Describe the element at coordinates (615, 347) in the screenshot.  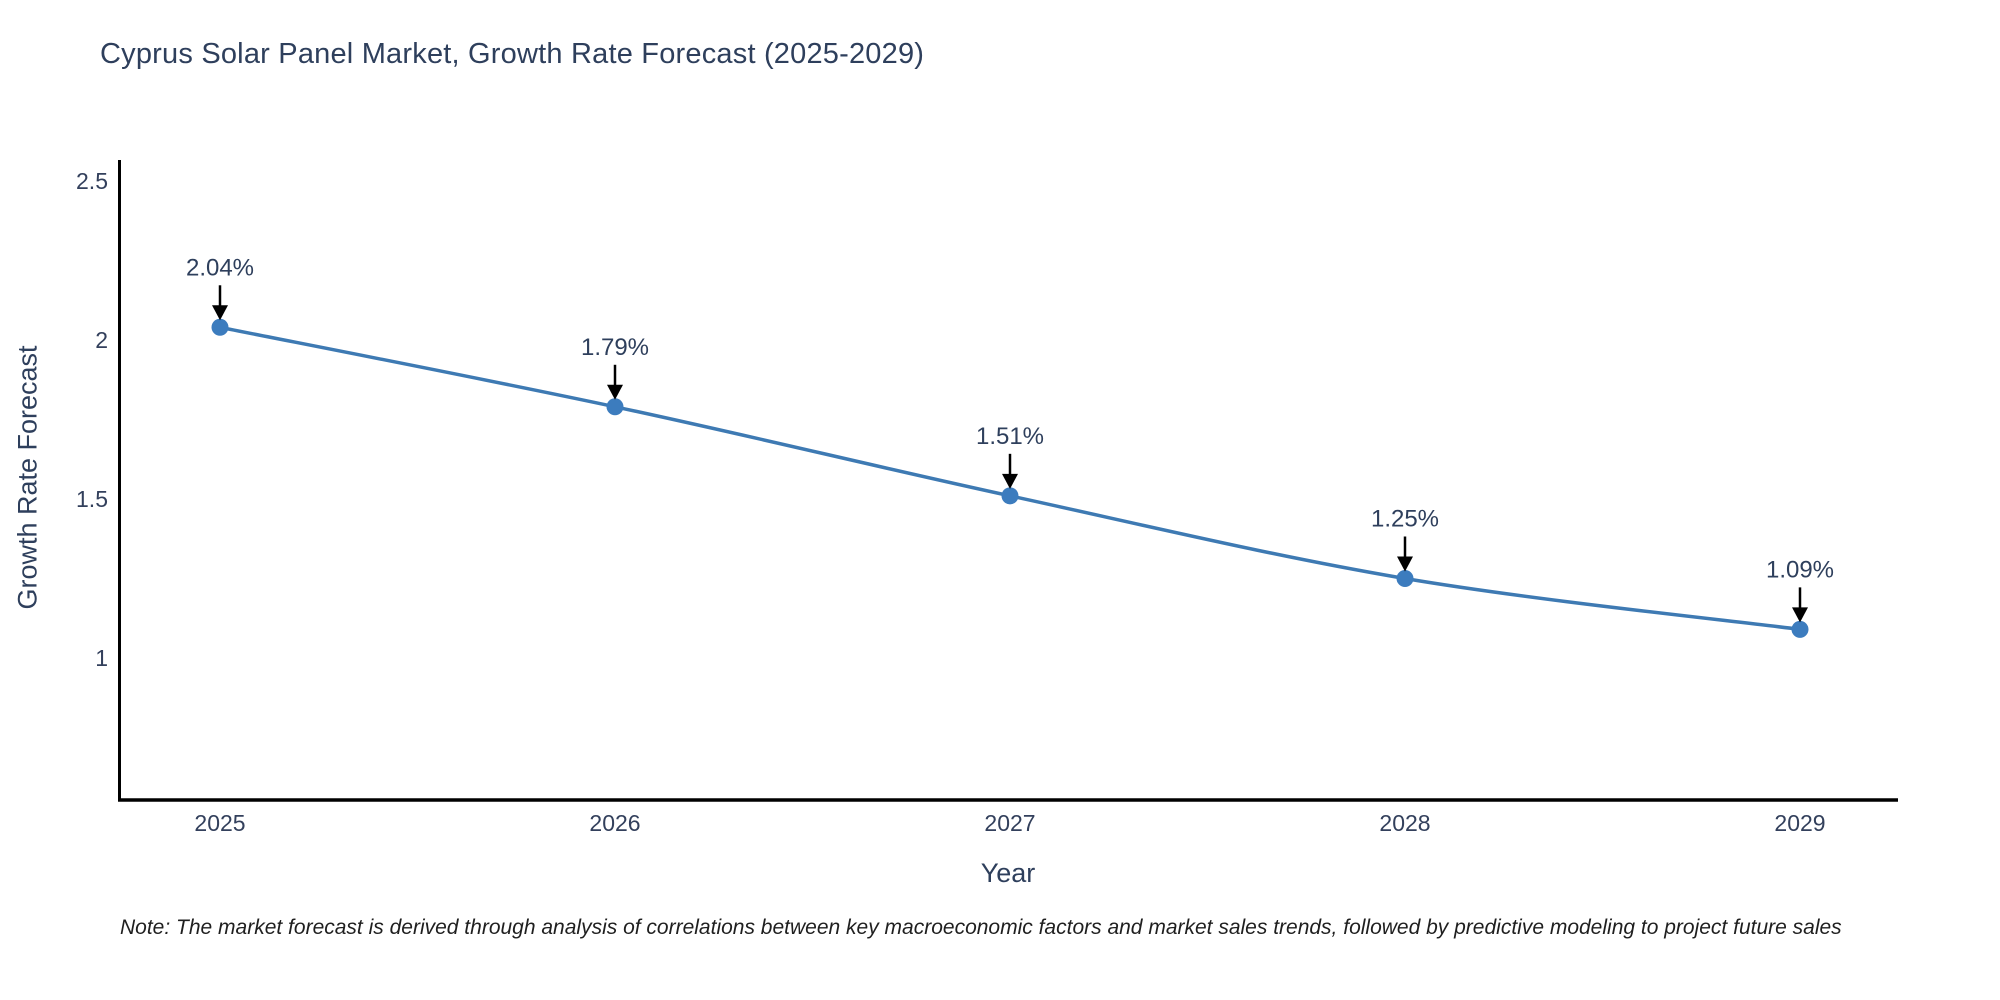
I see `point-annotation-text: 1.79%` at that location.